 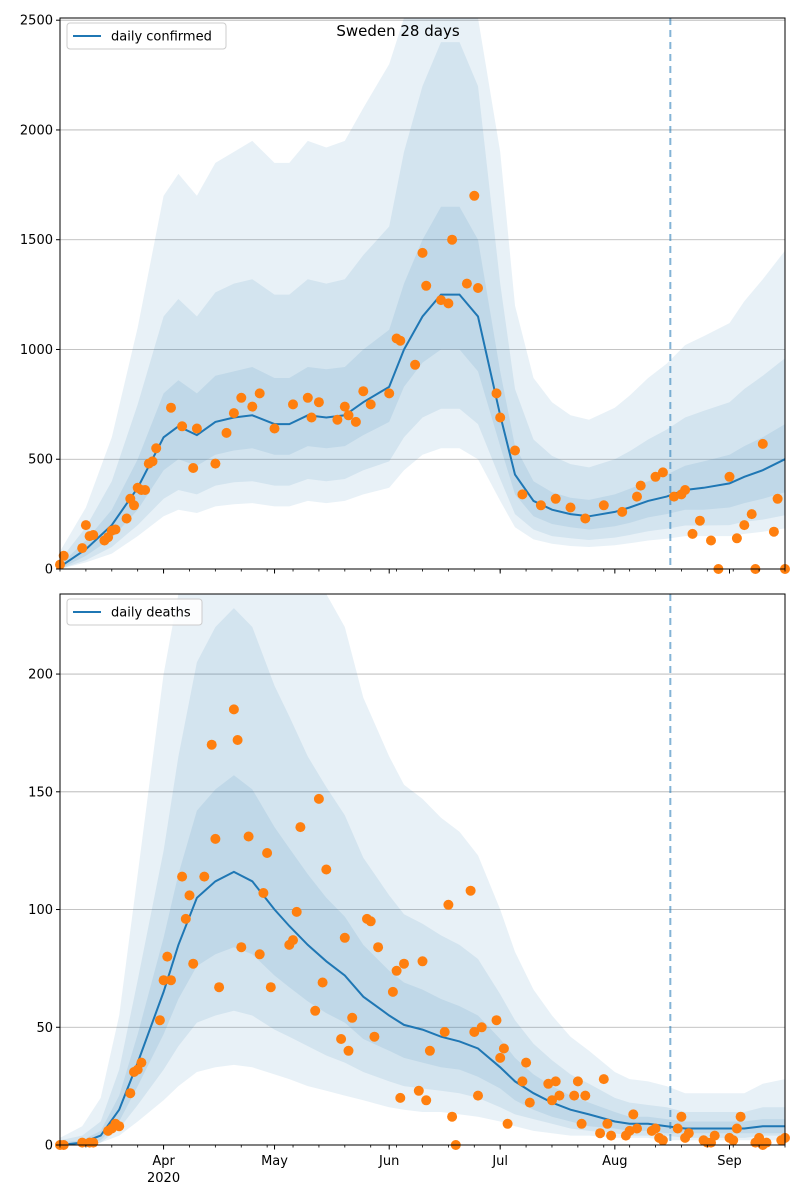 I want to click on y-tick-label: 200, so click(x=40, y=675).